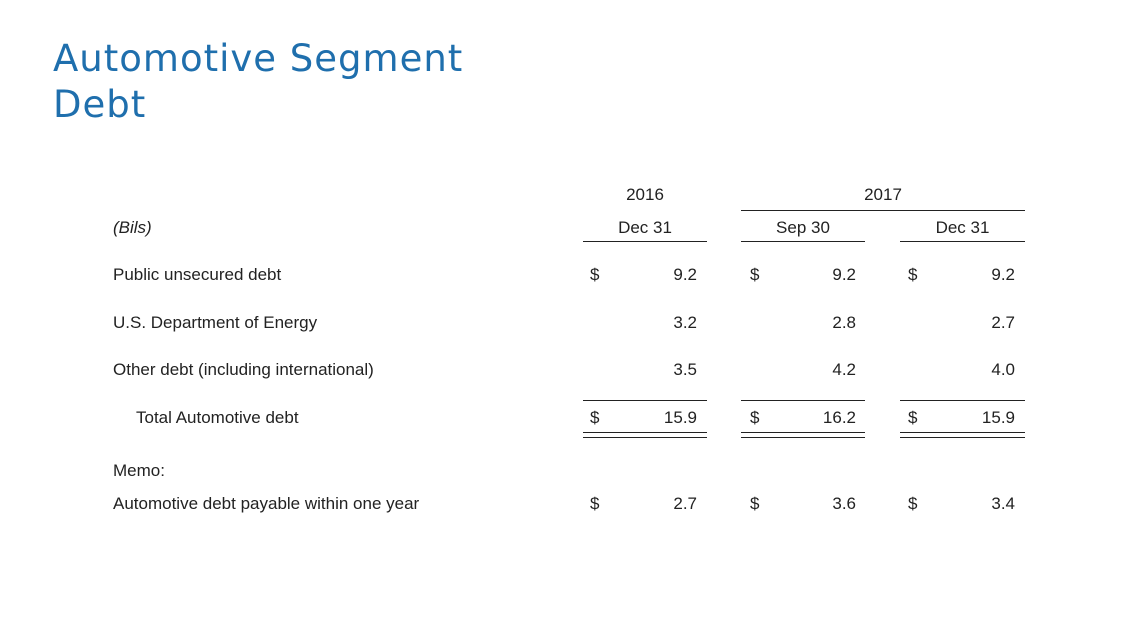 The height and width of the screenshot is (639, 1136). Describe the element at coordinates (100, 104) in the screenshot. I see `title-line-2: Debt` at that location.